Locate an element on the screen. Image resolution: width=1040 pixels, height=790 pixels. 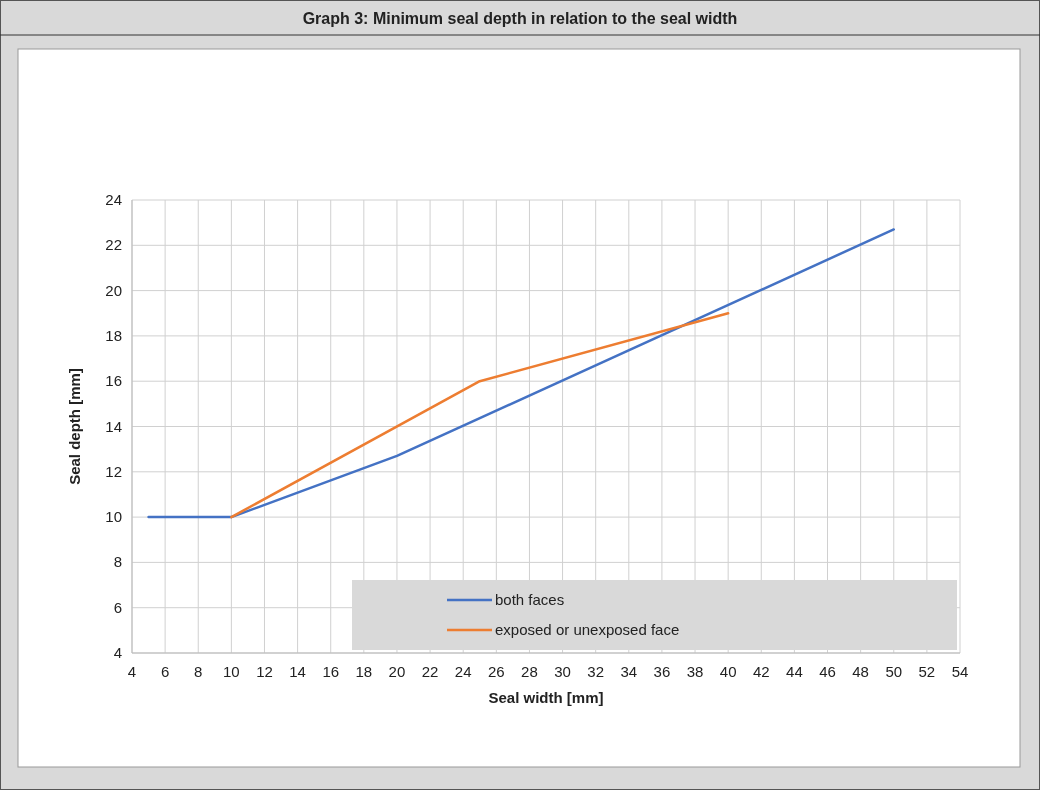
x-tick-label: 10 is located at coordinates (231, 671).